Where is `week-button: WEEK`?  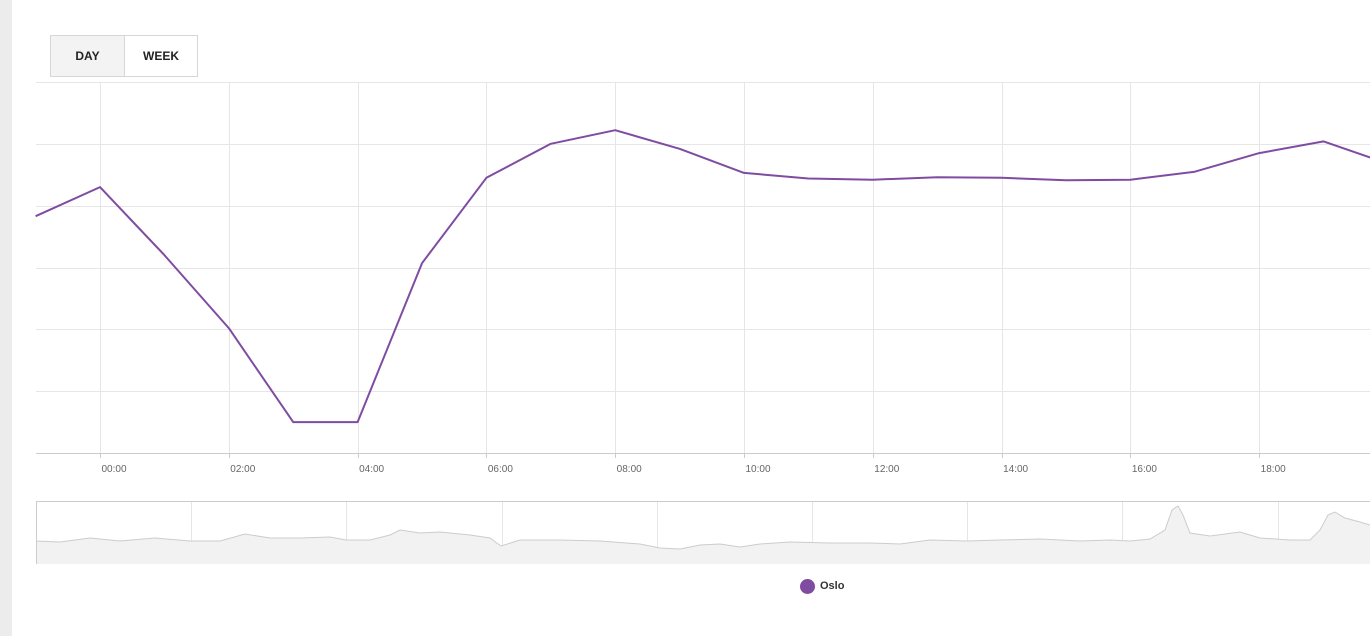 week-button: WEEK is located at coordinates (160, 56).